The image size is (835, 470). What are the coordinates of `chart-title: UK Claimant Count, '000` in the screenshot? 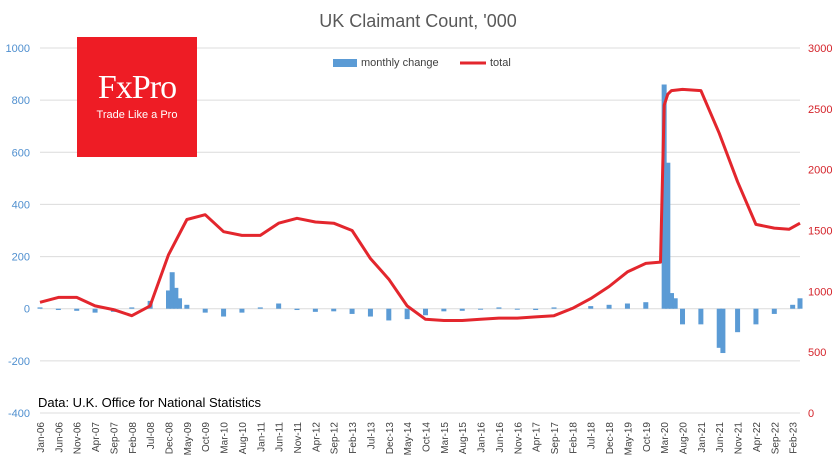 It's located at (418, 21).